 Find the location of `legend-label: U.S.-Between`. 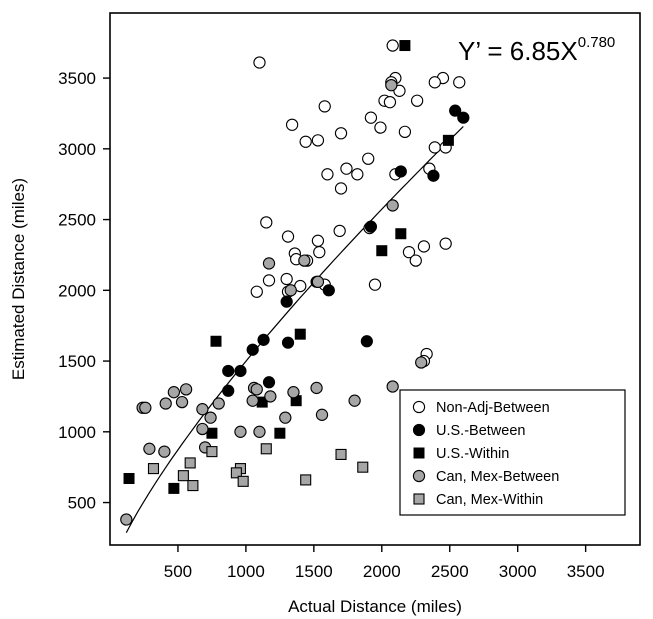

legend-label: U.S.-Between is located at coordinates (480, 431).